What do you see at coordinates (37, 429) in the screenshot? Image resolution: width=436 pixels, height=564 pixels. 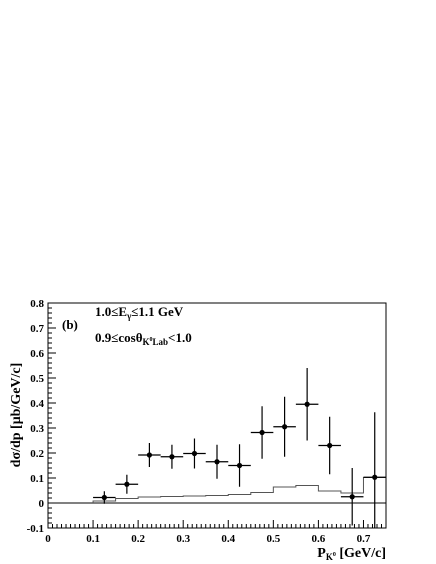 I see `y-tick-label: 0.3` at bounding box center [37, 429].